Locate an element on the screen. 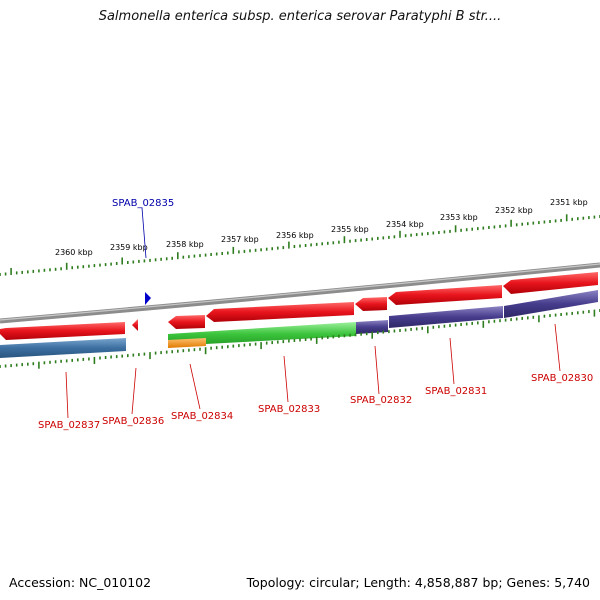  spab-02835-leader is located at coordinates (144, 233).